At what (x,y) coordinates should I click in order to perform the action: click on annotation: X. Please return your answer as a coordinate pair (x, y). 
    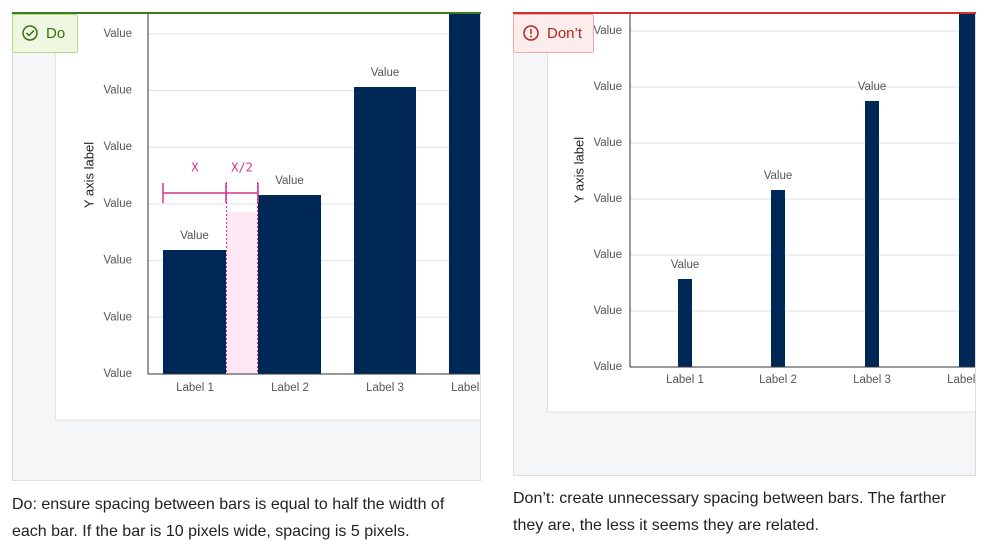
    Looking at the image, I should click on (195, 168).